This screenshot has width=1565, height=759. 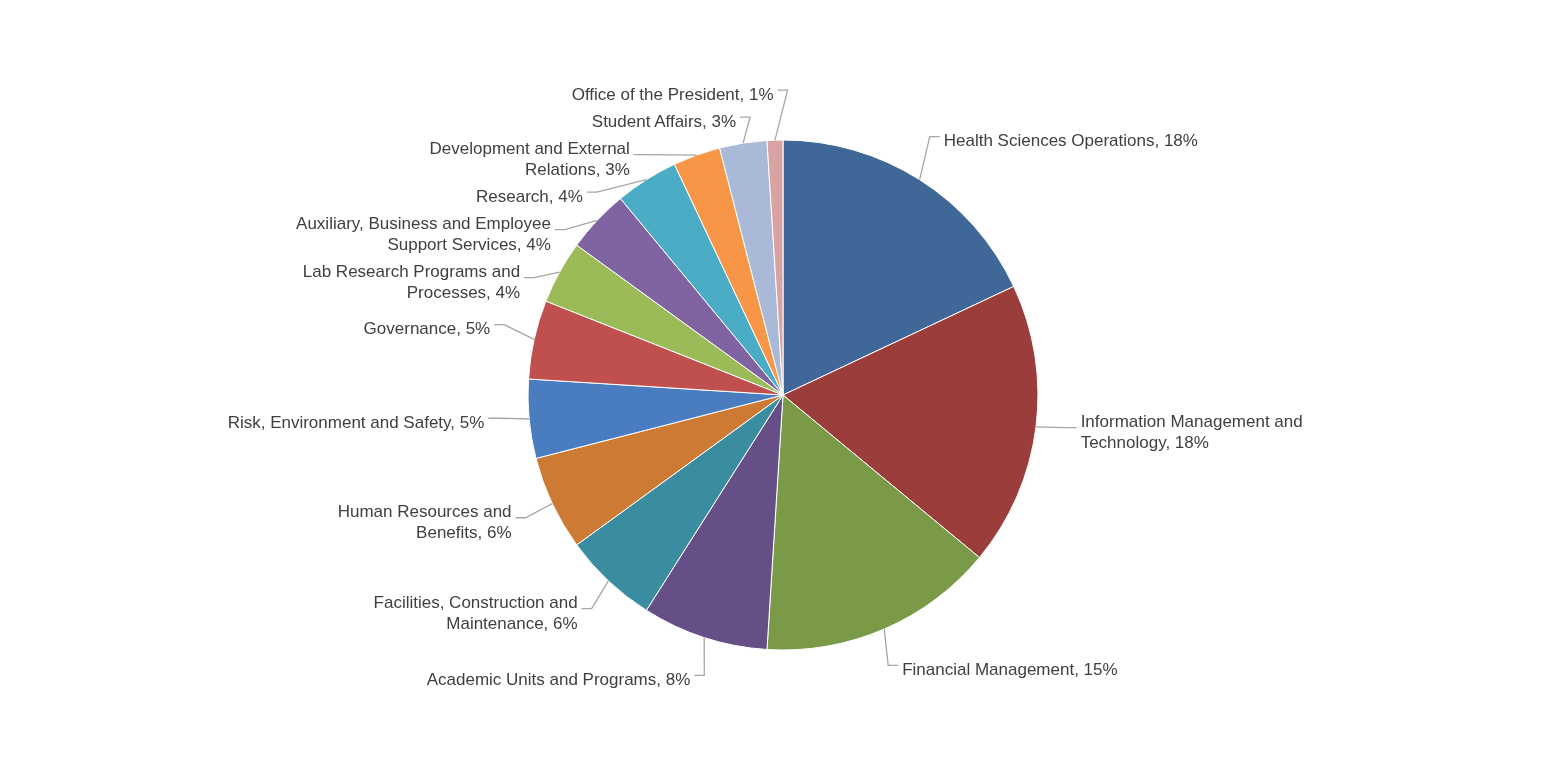 I want to click on slice-label: Development and External Relations, 3%, so click(x=529, y=158).